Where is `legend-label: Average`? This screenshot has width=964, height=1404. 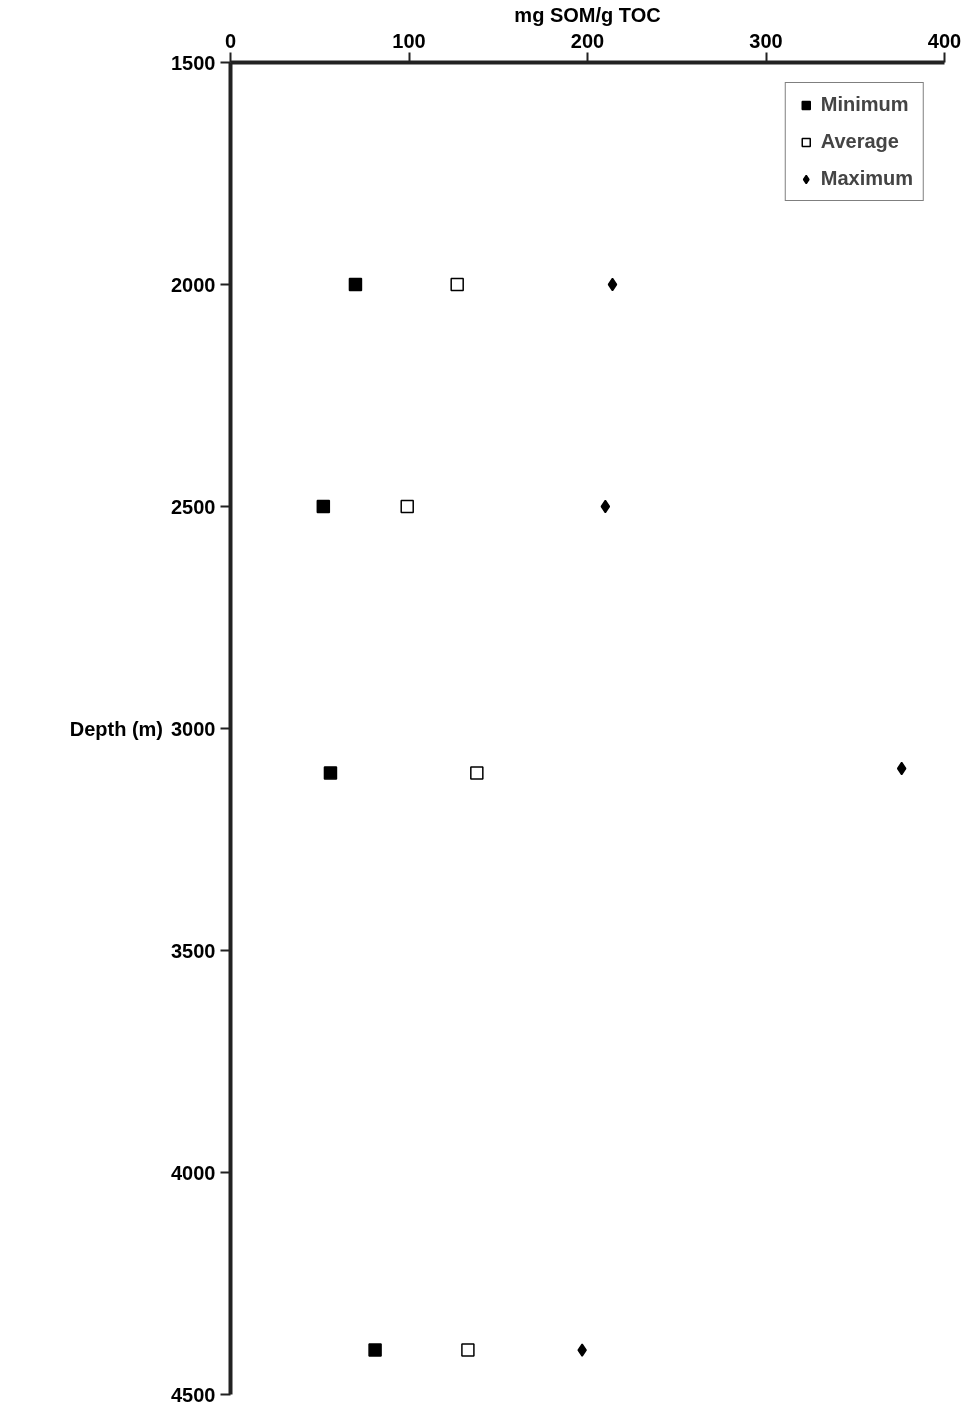 legend-label: Average is located at coordinates (859, 141).